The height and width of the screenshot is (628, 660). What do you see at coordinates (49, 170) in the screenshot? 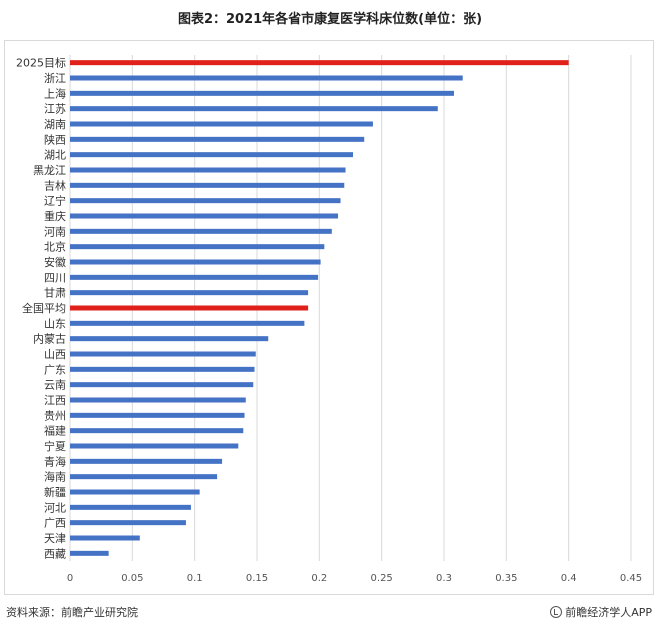
I see `category-label: 黑龙江` at bounding box center [49, 170].